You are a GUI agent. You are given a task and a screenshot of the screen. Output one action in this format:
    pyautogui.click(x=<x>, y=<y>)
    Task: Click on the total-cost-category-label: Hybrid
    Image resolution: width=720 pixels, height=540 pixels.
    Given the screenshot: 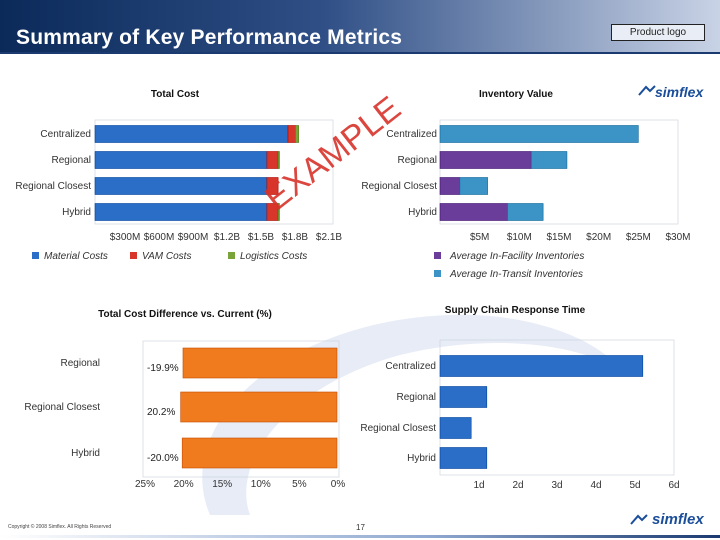 What is the action you would take?
    pyautogui.click(x=76, y=212)
    